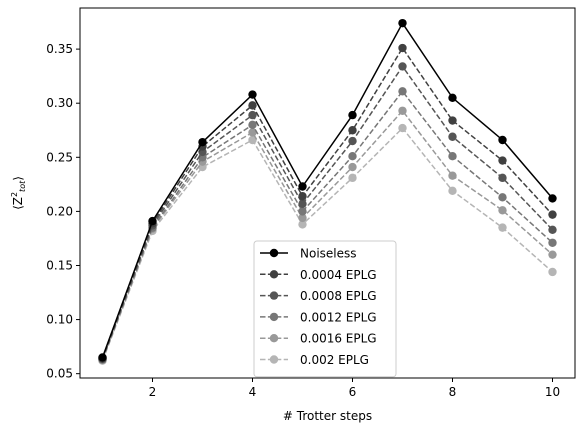 This screenshot has height=432, width=584. What do you see at coordinates (353, 392) in the screenshot?
I see `x-tick-label: 6` at bounding box center [353, 392].